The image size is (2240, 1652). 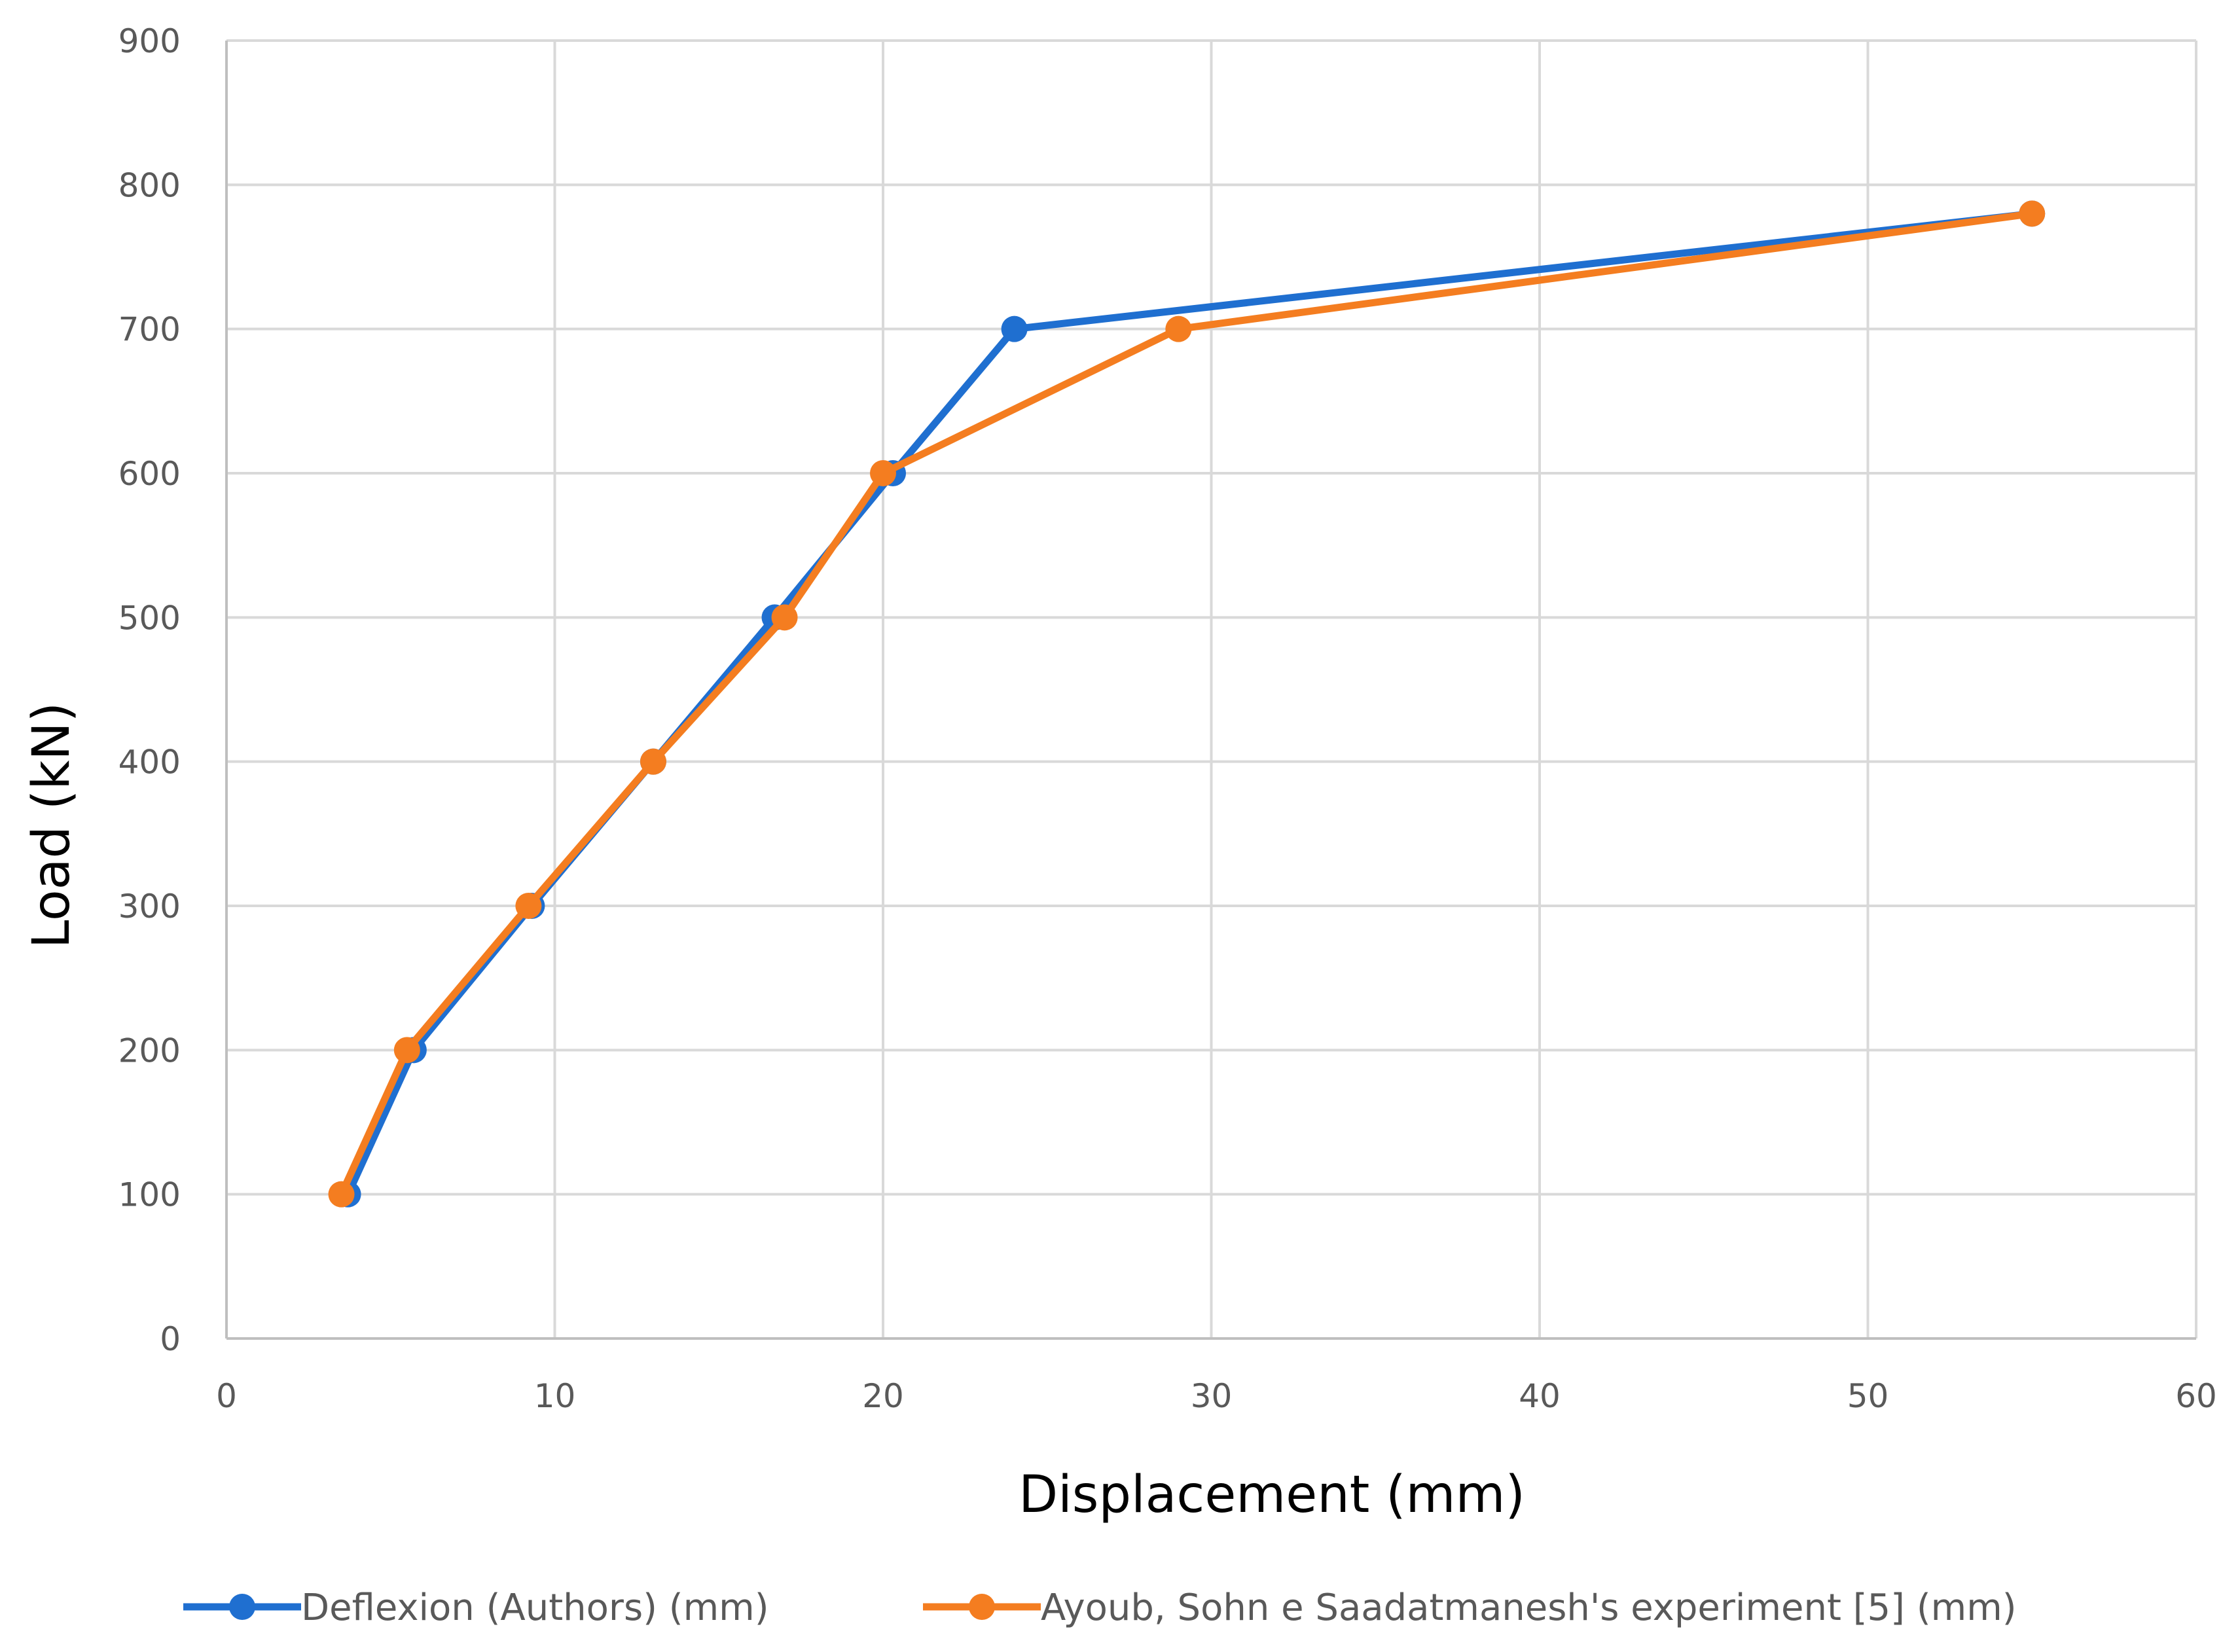 What do you see at coordinates (555, 1396) in the screenshot?
I see `x-tick-label-10: 10` at bounding box center [555, 1396].